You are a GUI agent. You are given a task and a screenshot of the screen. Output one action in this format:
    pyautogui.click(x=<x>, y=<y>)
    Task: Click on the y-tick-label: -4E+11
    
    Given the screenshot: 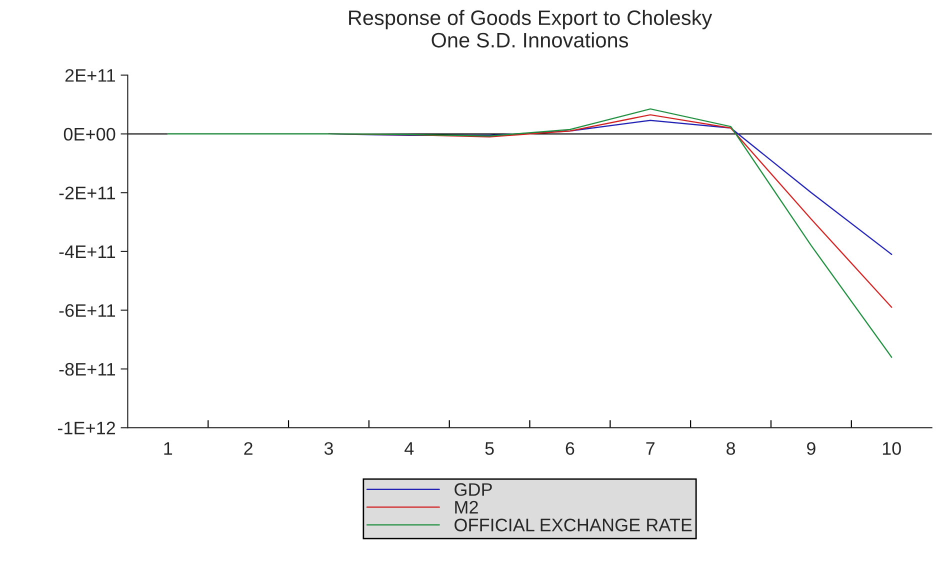 What is the action you would take?
    pyautogui.click(x=87, y=252)
    